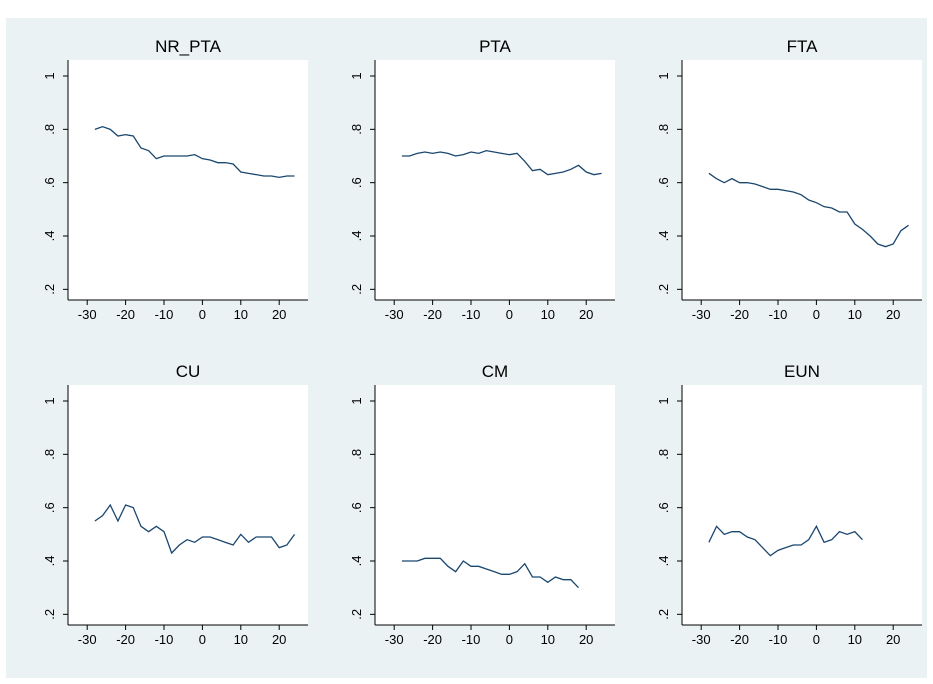 This screenshot has height=684, width=933. Describe the element at coordinates (495, 46) in the screenshot. I see `panel-title: PTA` at that location.